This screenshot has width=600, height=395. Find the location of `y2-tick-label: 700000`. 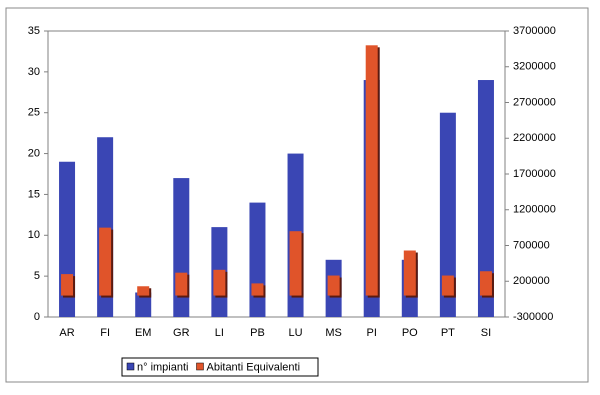

y2-tick-label: 700000 is located at coordinates (531, 245).